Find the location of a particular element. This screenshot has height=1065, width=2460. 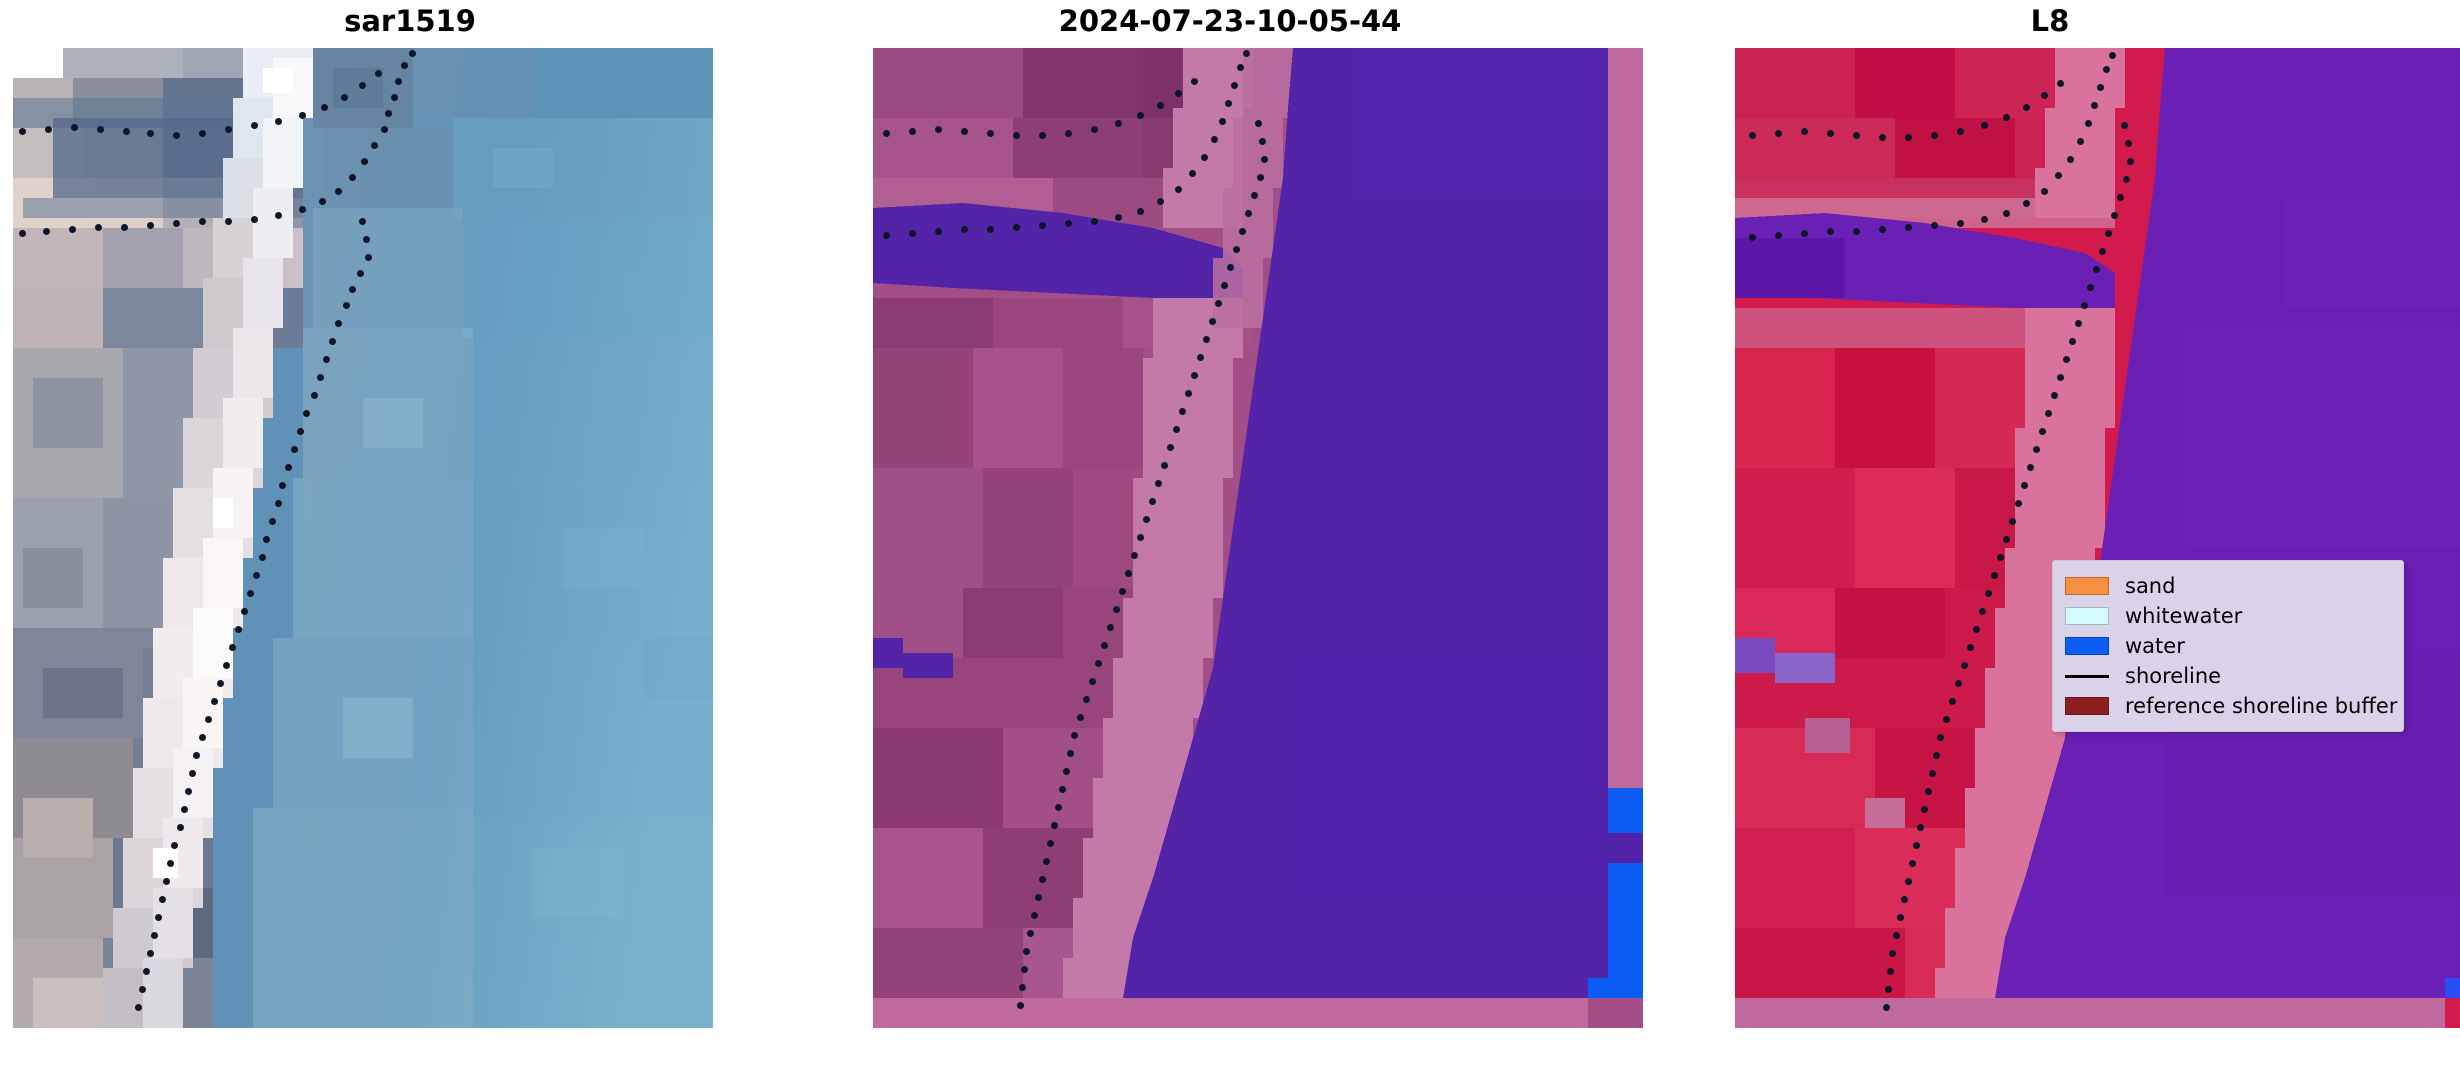

legend-label-whitewater: whitewater is located at coordinates (2184, 616).